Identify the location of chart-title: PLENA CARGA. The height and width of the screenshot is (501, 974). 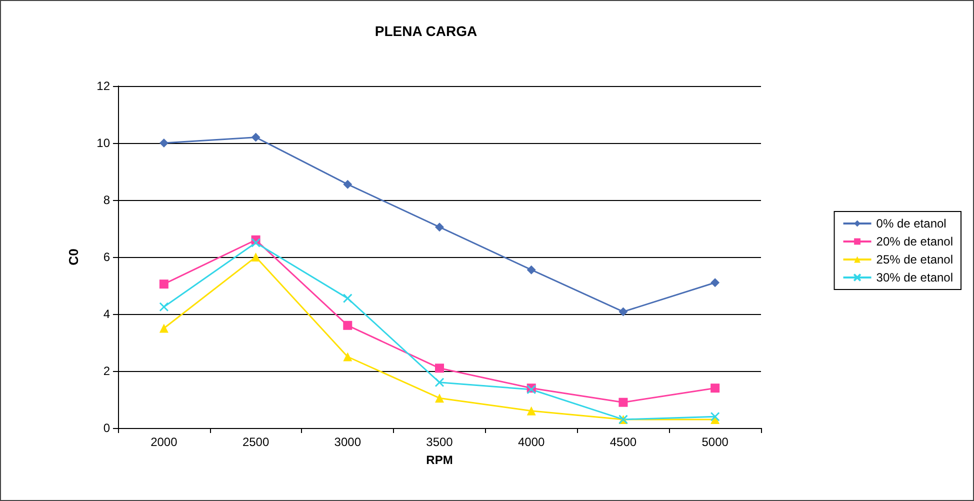
(426, 31).